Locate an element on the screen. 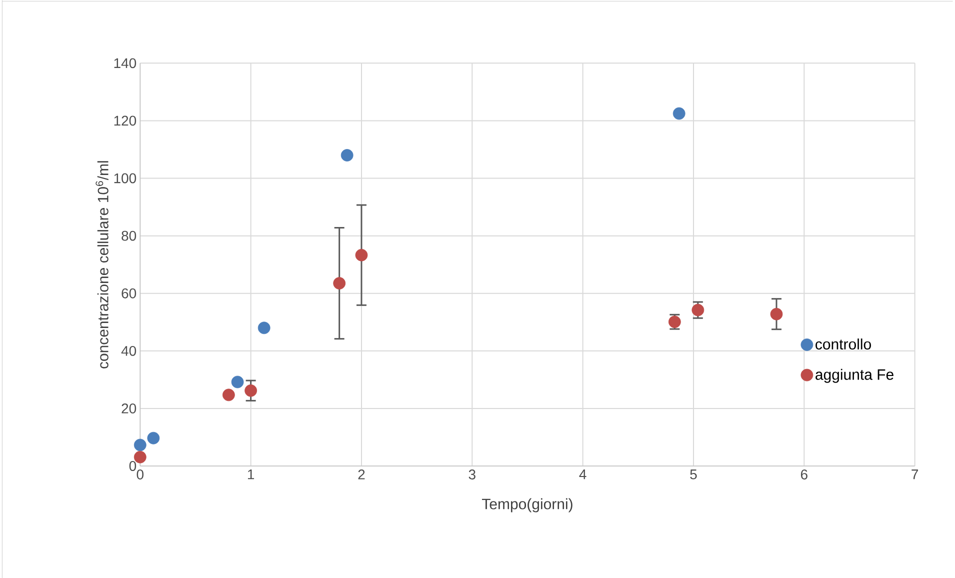 The image size is (955, 578). y-tick-label: 100 is located at coordinates (125, 178).